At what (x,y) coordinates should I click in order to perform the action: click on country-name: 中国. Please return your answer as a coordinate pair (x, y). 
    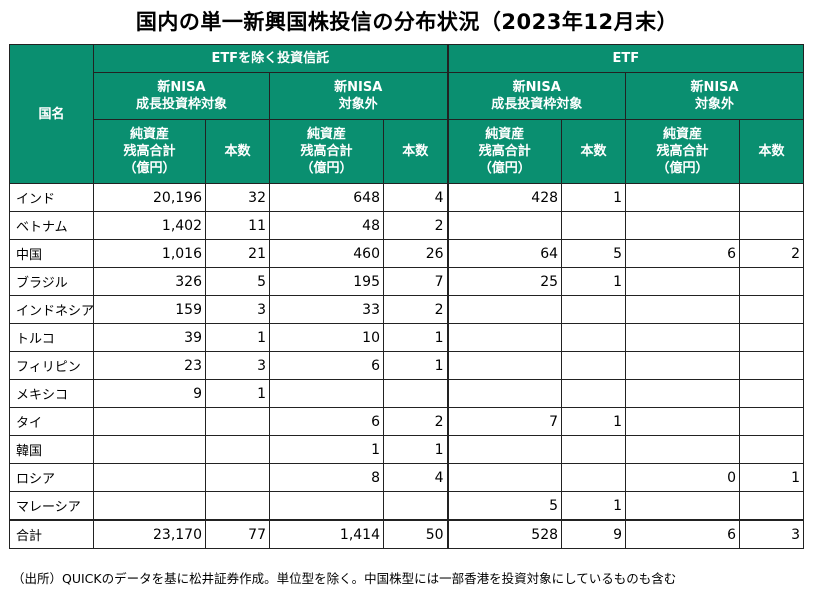
    Looking at the image, I should click on (51, 253).